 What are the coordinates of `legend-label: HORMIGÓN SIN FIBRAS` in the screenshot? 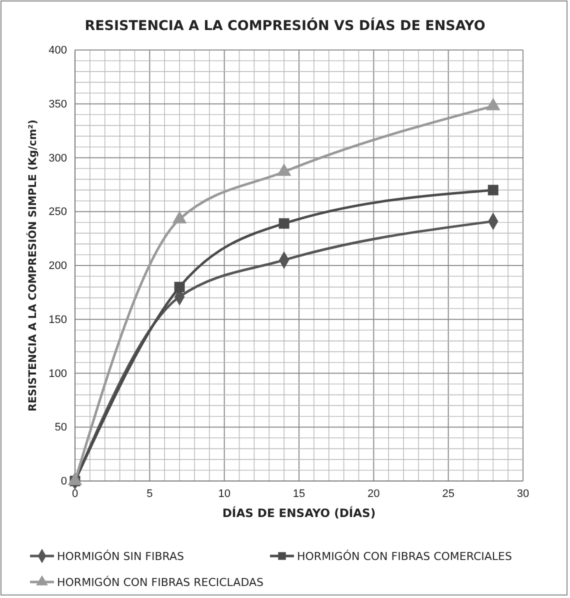 It's located at (120, 556).